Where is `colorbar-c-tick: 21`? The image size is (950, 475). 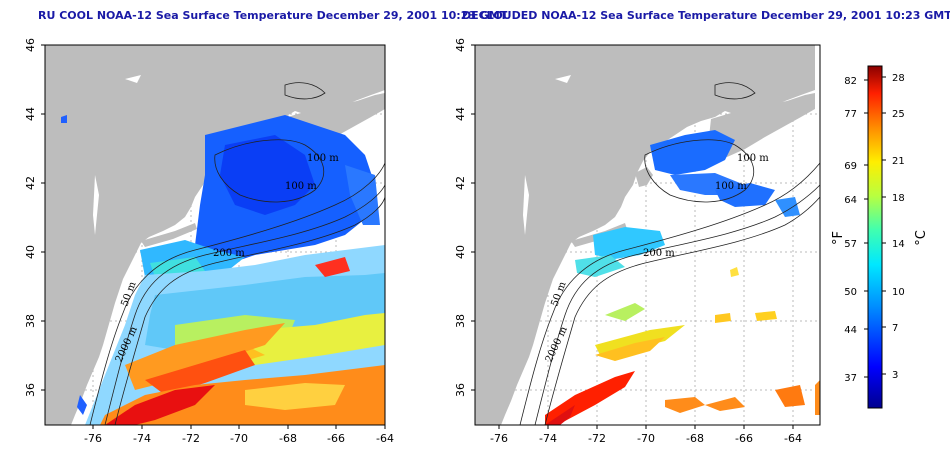 colorbar-c-tick: 21 is located at coordinates (898, 161).